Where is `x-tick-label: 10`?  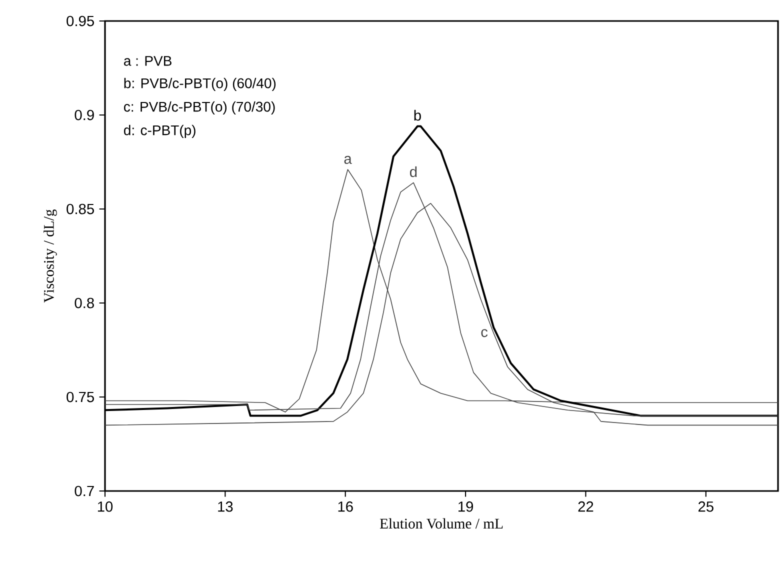
x-tick-label: 10 is located at coordinates (105, 506).